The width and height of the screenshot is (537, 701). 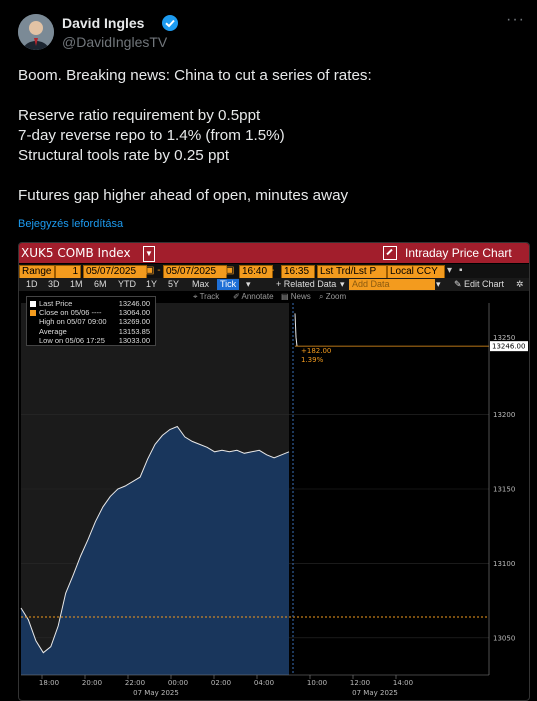 What do you see at coordinates (360, 683) in the screenshot?
I see `x-tick-label: 12:00` at bounding box center [360, 683].